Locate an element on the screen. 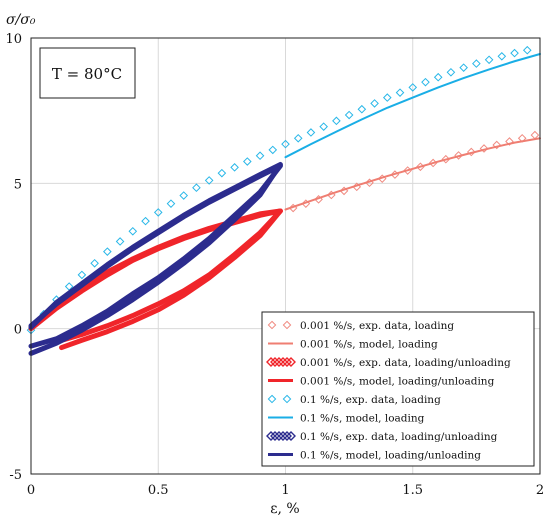 The height and width of the screenshot is (524, 550). annotation-box: T = 80°C is located at coordinates (87, 73).